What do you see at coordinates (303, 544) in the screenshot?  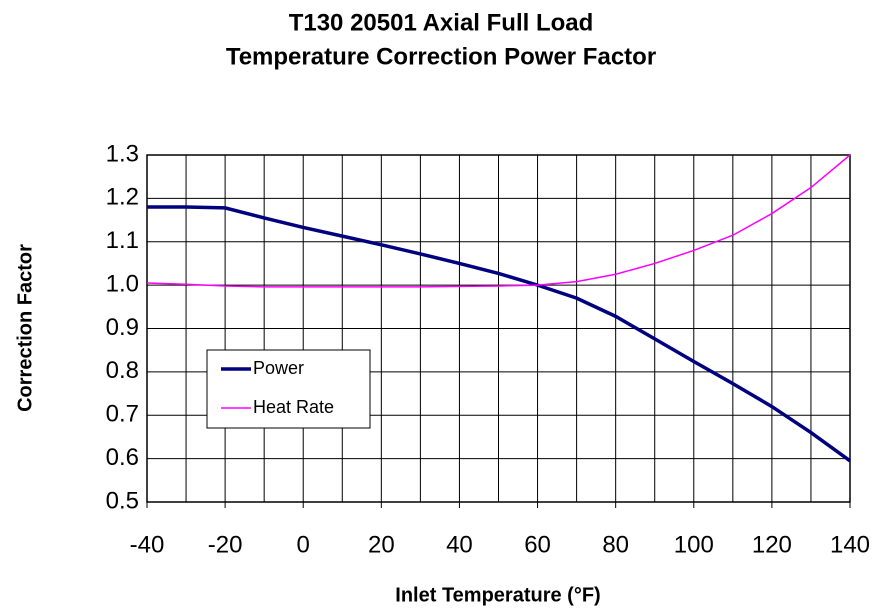 I see `x-tick-label: 0` at bounding box center [303, 544].